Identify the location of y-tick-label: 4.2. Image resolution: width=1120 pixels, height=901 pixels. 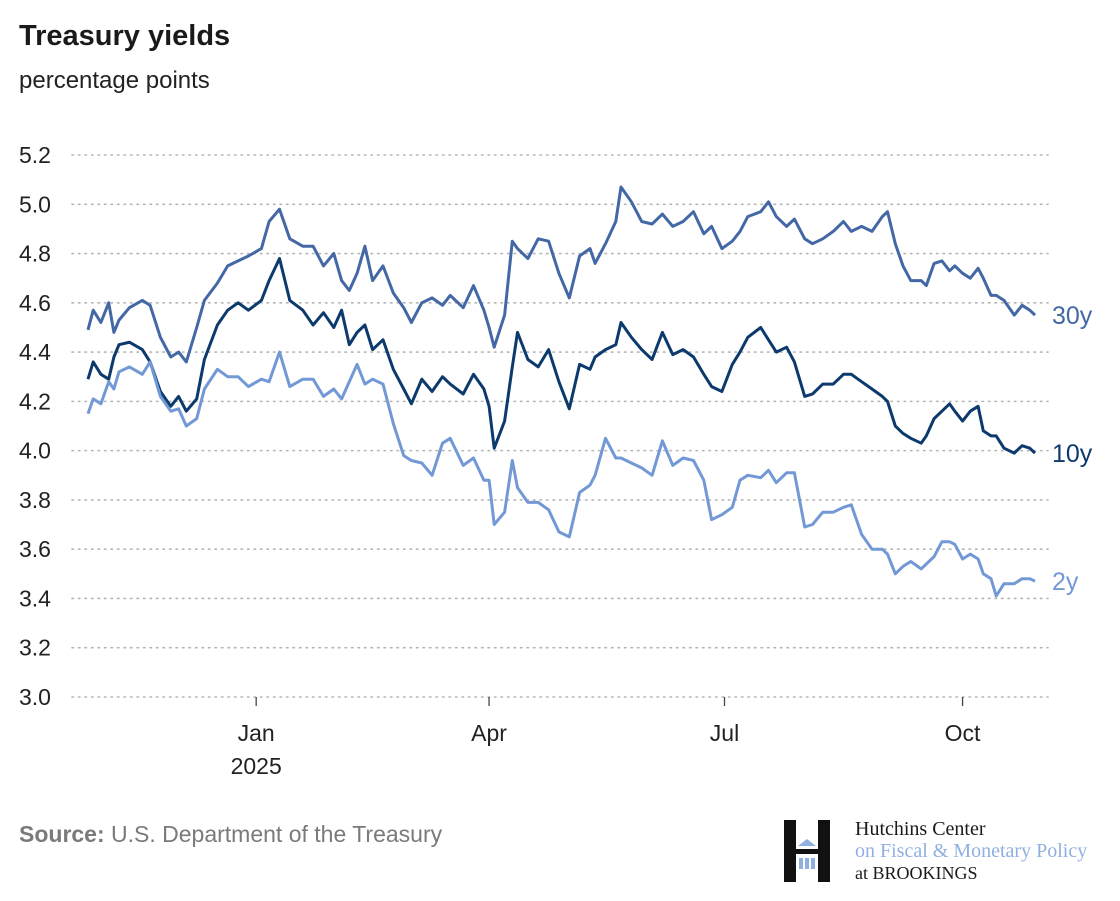
(35, 401).